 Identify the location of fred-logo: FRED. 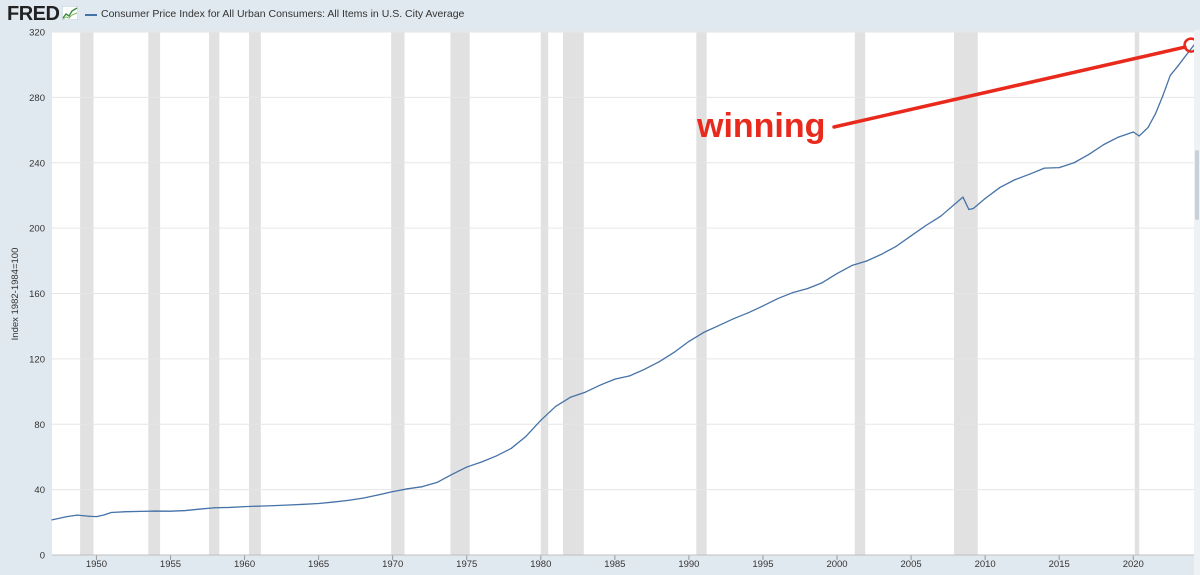
(33, 14).